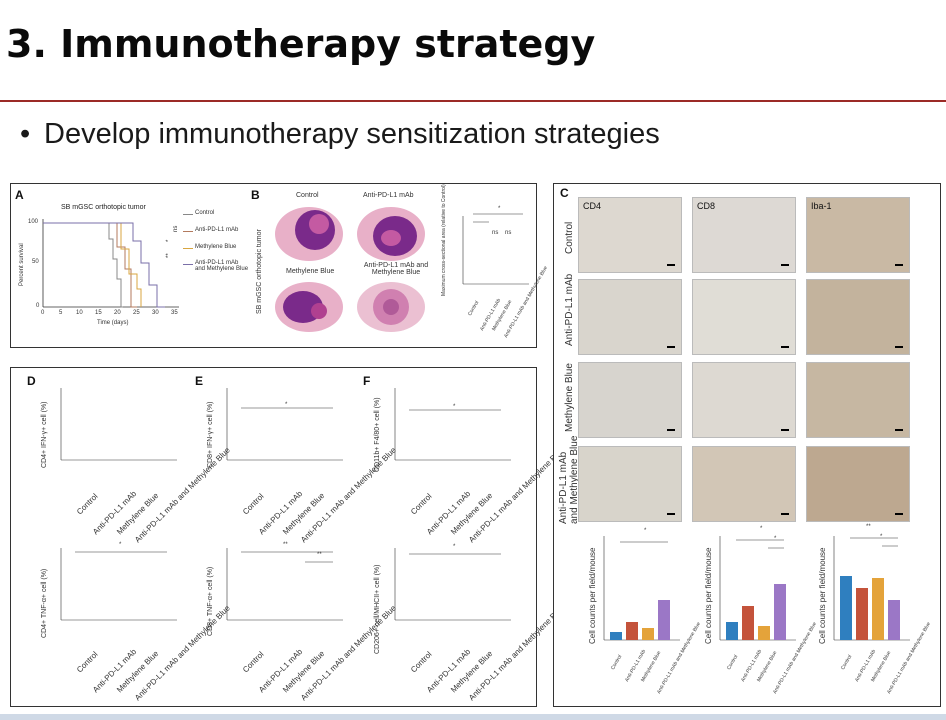 This screenshot has width=946, height=720. Describe the element at coordinates (757, 588) in the screenshot. I see `bar-chart-cd8` at that location.